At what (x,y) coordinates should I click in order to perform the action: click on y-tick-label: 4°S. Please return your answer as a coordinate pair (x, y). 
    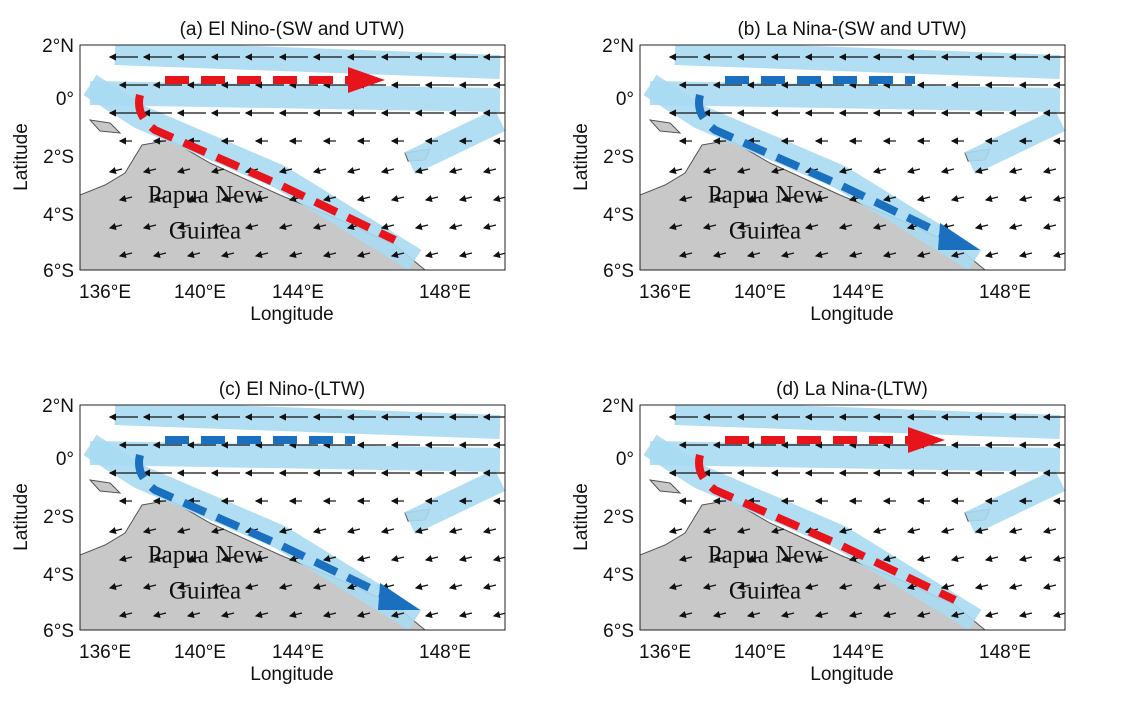
    Looking at the image, I should click on (58, 215).